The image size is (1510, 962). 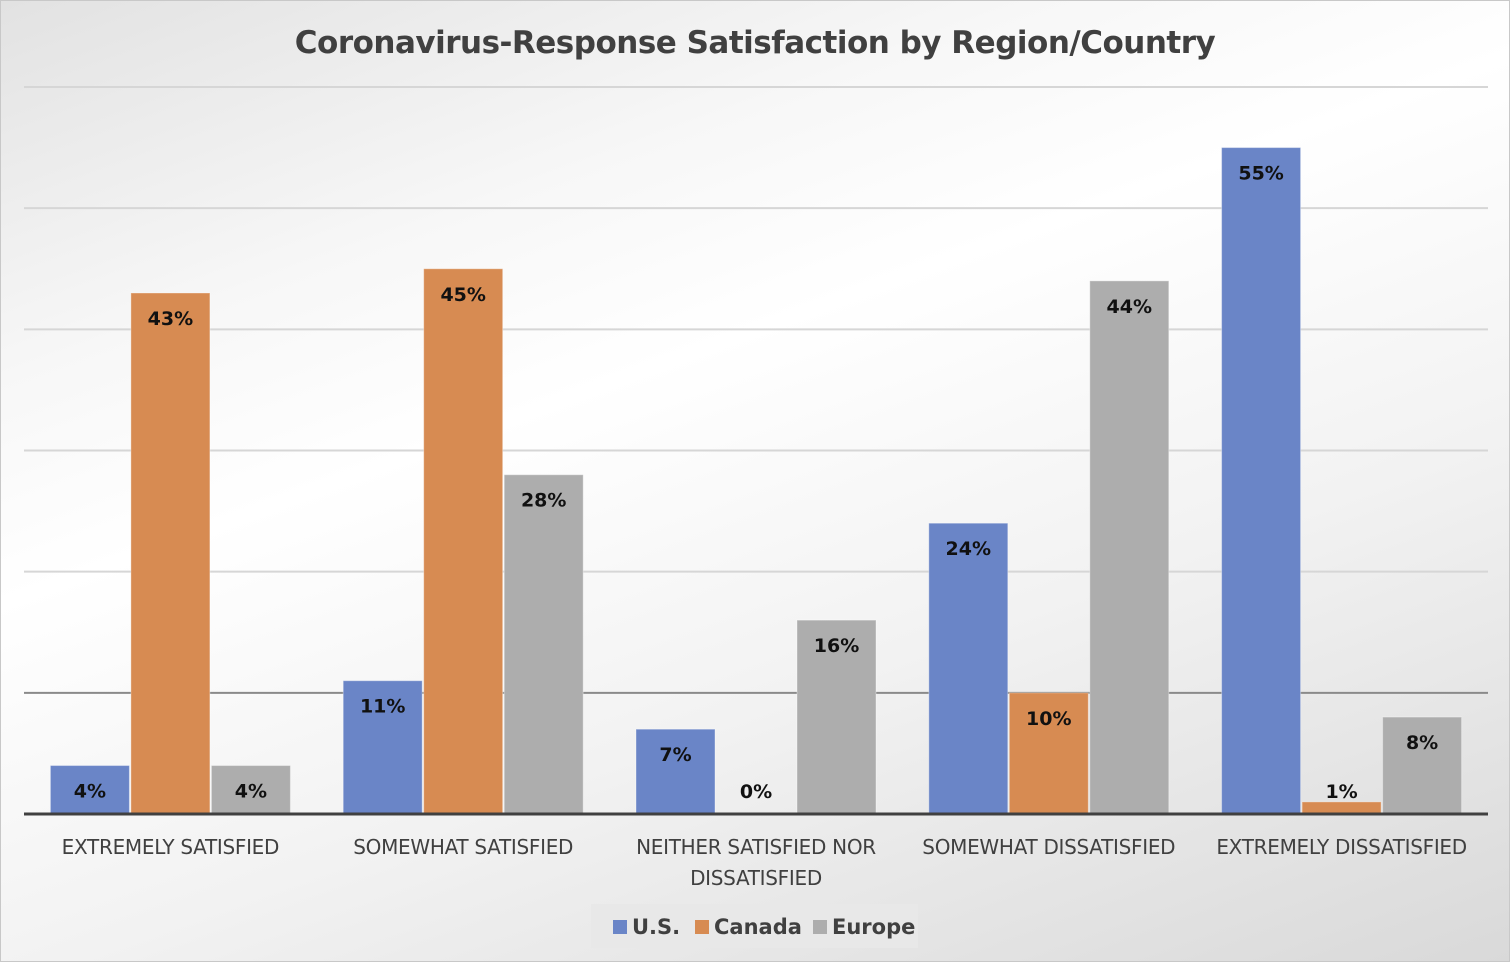 What do you see at coordinates (656, 927) in the screenshot?
I see `legend-label: U.S.` at bounding box center [656, 927].